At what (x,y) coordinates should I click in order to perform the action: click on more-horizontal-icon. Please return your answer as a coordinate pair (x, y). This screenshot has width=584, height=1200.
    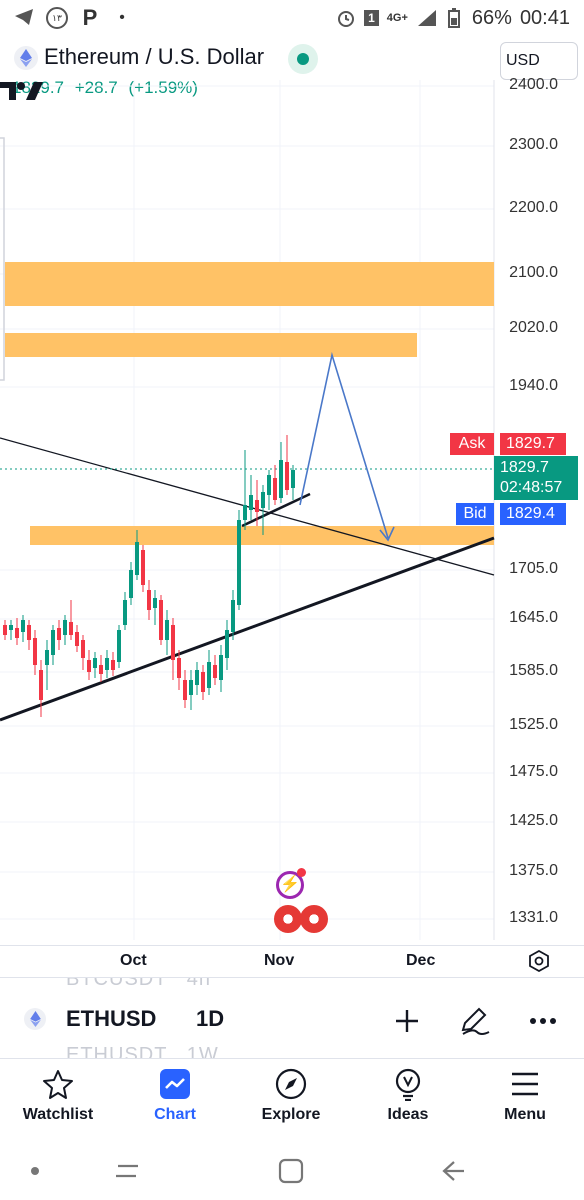
    Looking at the image, I should click on (543, 1021).